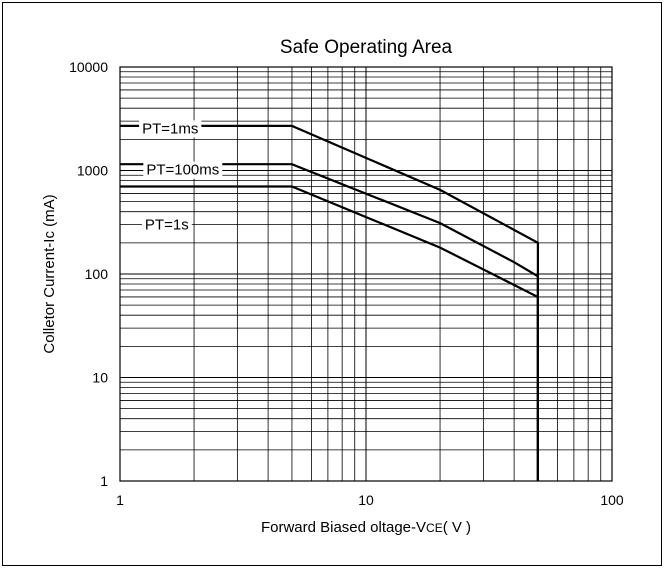  Describe the element at coordinates (104, 481) in the screenshot. I see `y-tick-label: 1` at that location.